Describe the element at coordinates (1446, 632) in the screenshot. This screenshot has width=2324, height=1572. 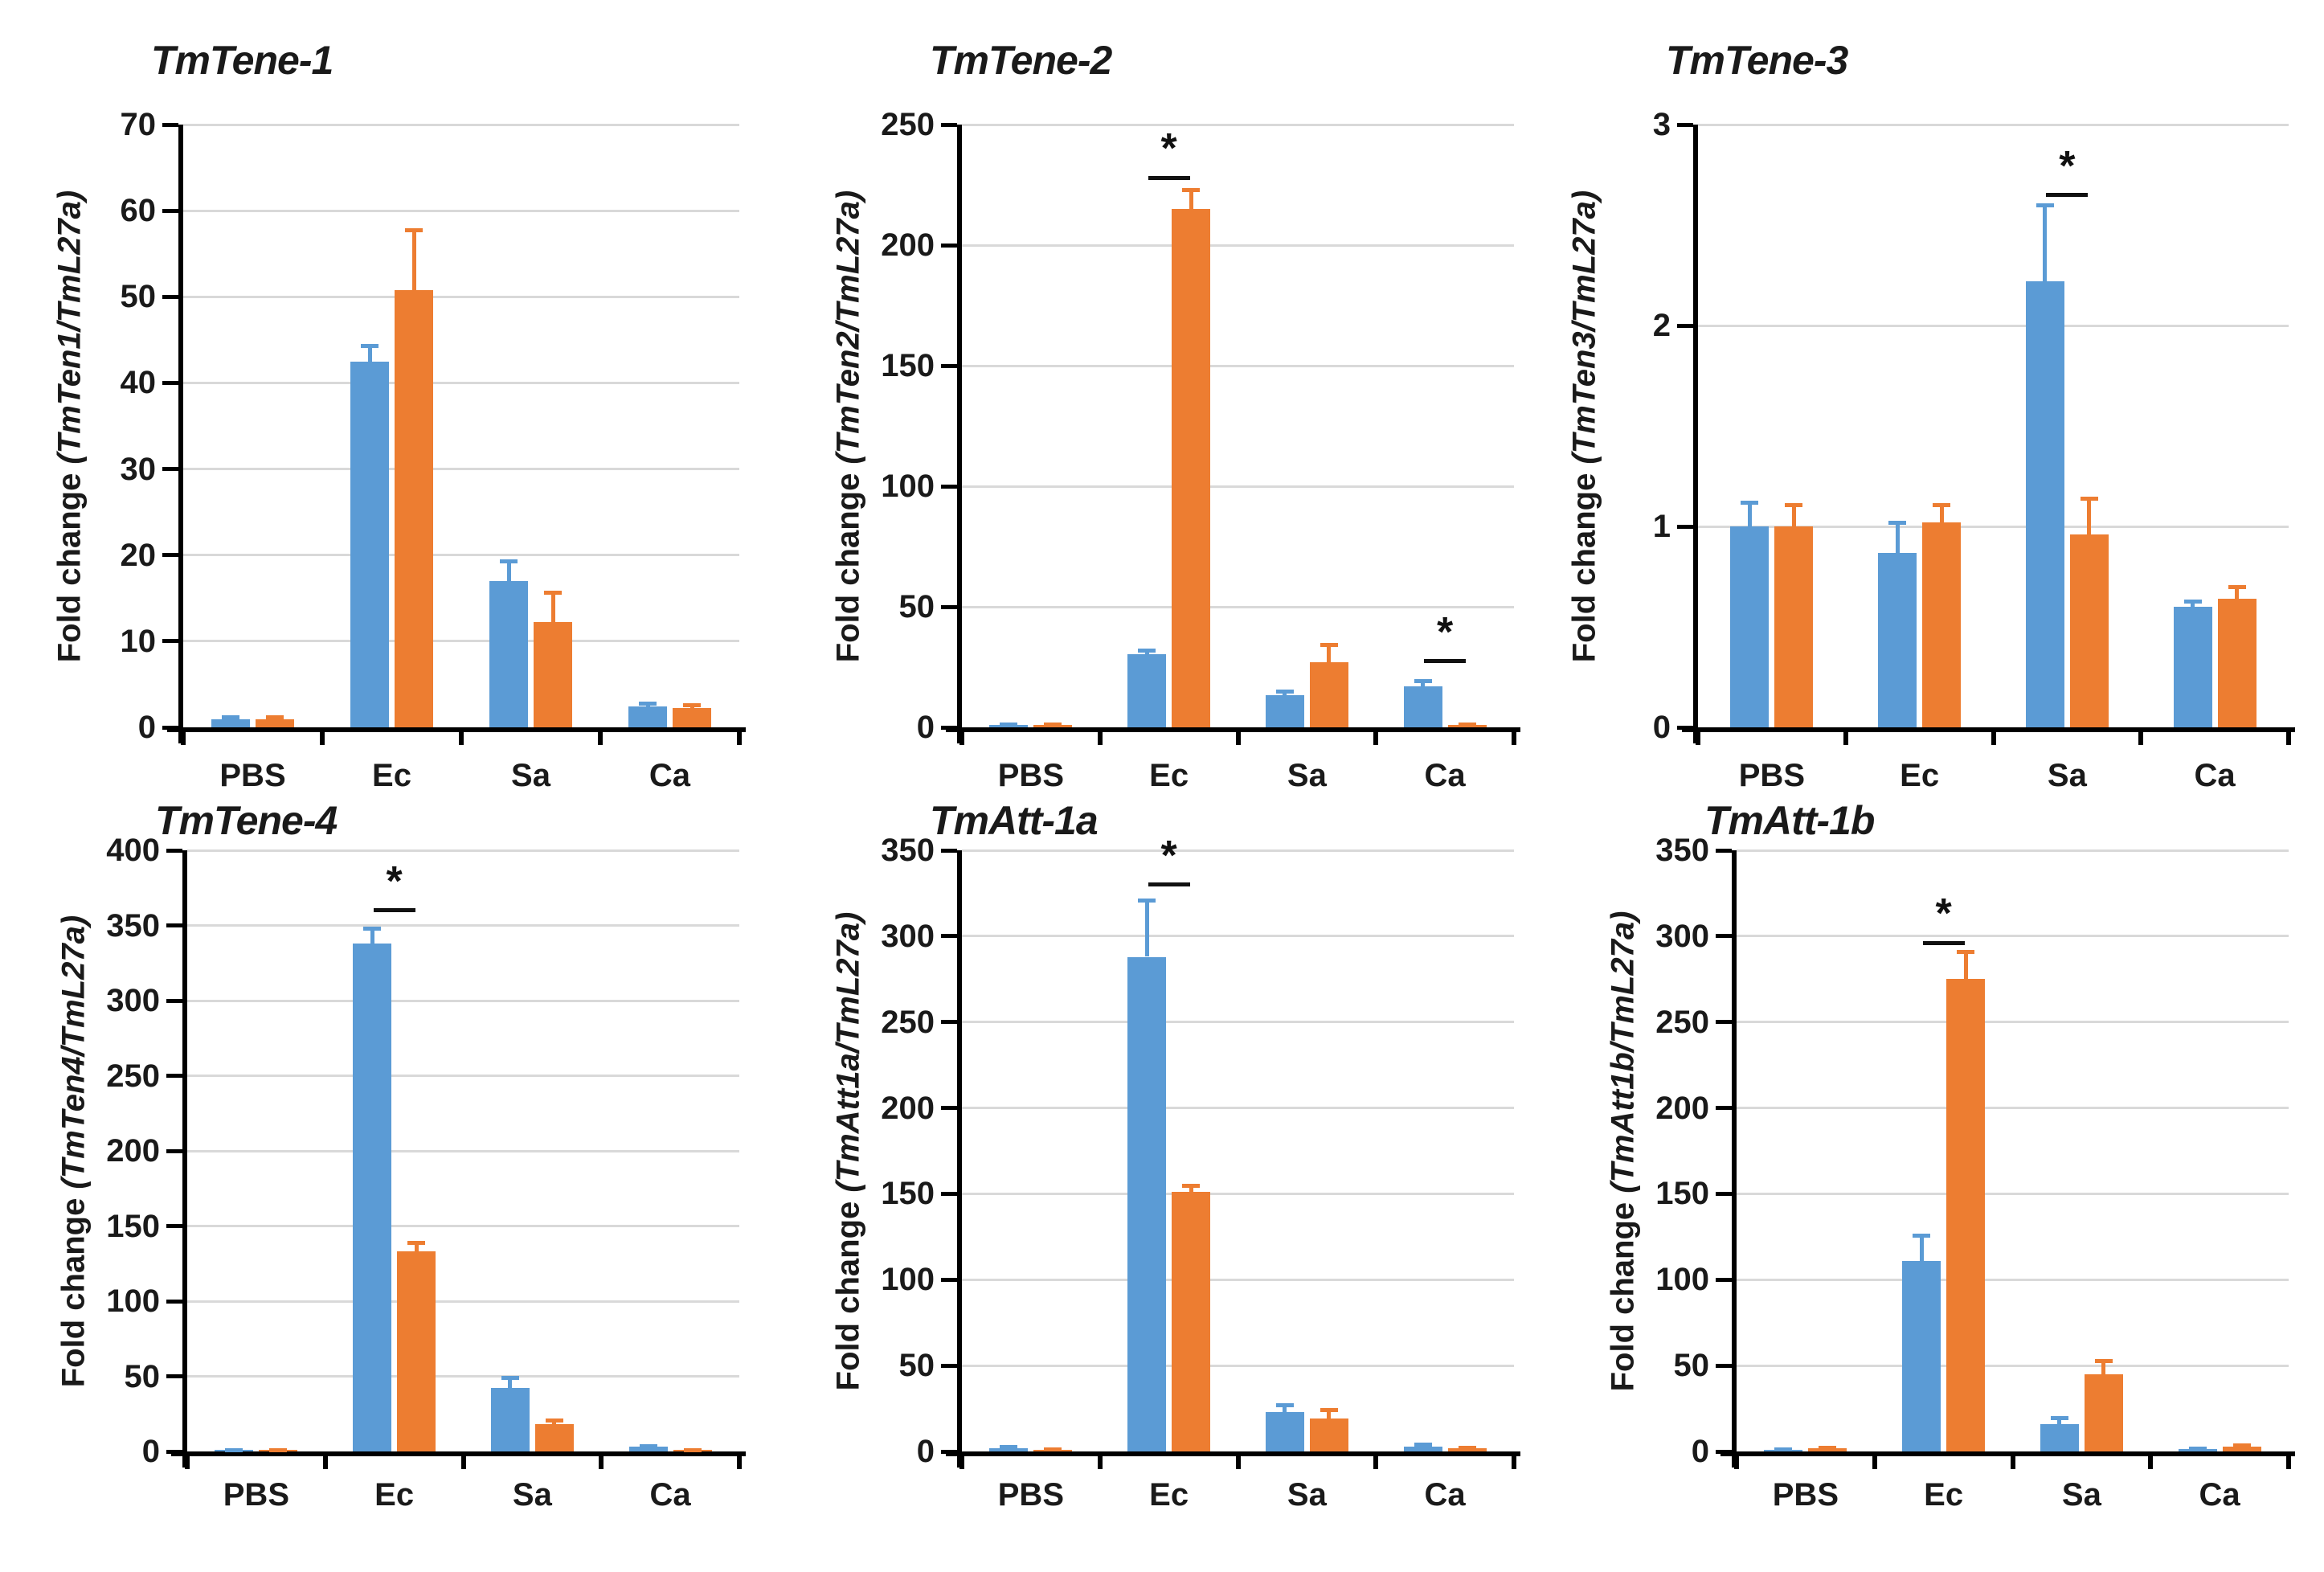
I see `significance-asterisk-Ca: *` at that location.